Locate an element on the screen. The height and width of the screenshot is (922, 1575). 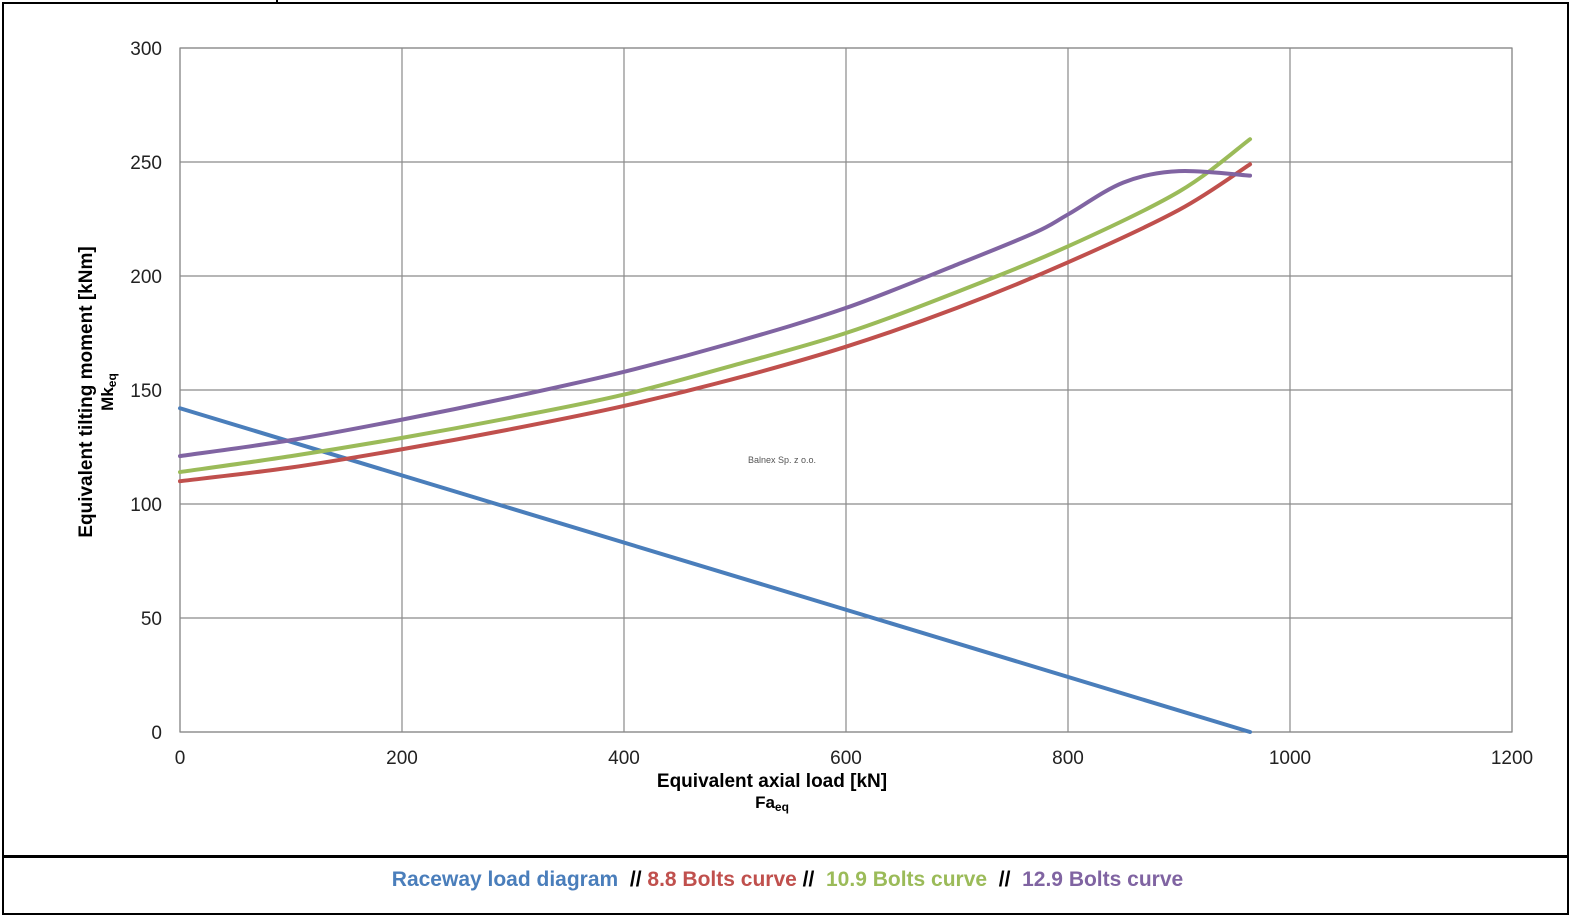
y-tick-label: 250 is located at coordinates (146, 163).